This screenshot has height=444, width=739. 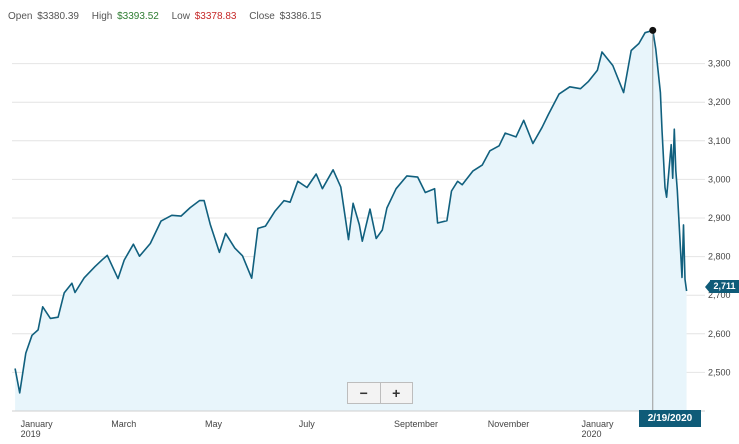 What do you see at coordinates (591, 434) in the screenshot?
I see `x-tick-year: 2020` at bounding box center [591, 434].